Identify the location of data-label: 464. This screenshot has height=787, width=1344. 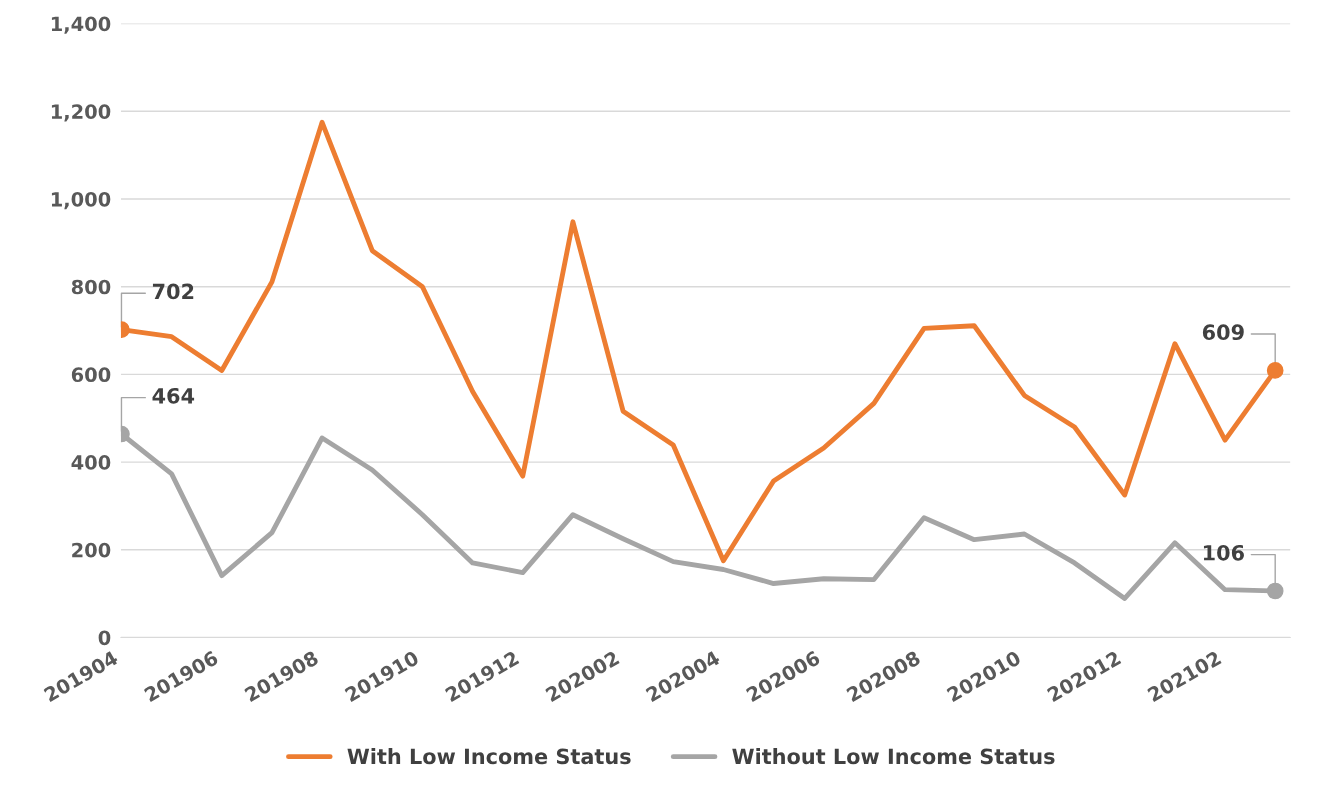
(173, 395).